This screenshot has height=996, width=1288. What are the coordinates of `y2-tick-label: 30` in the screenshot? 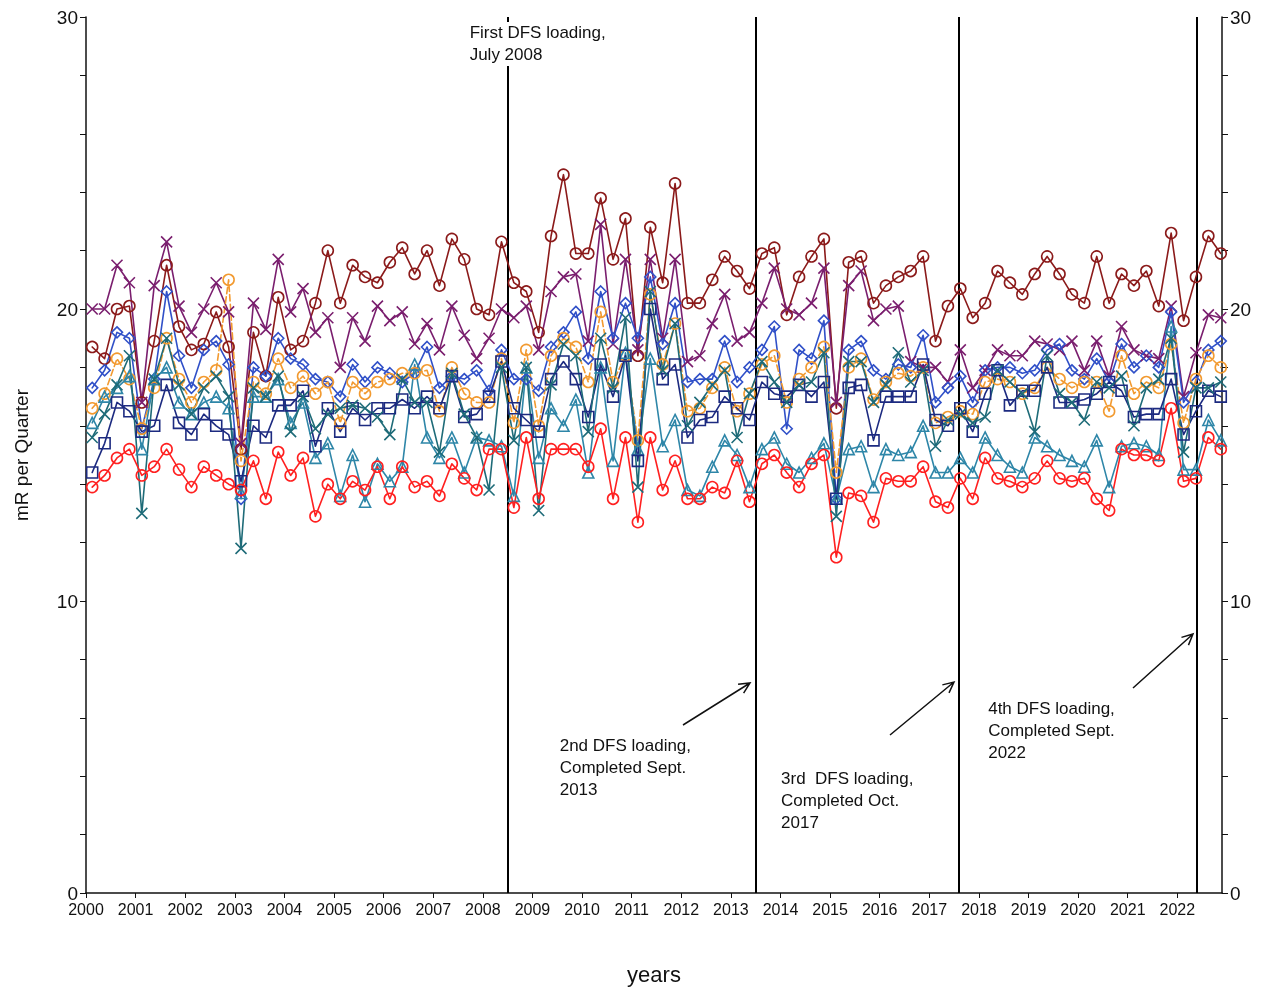 It's located at (1241, 17).